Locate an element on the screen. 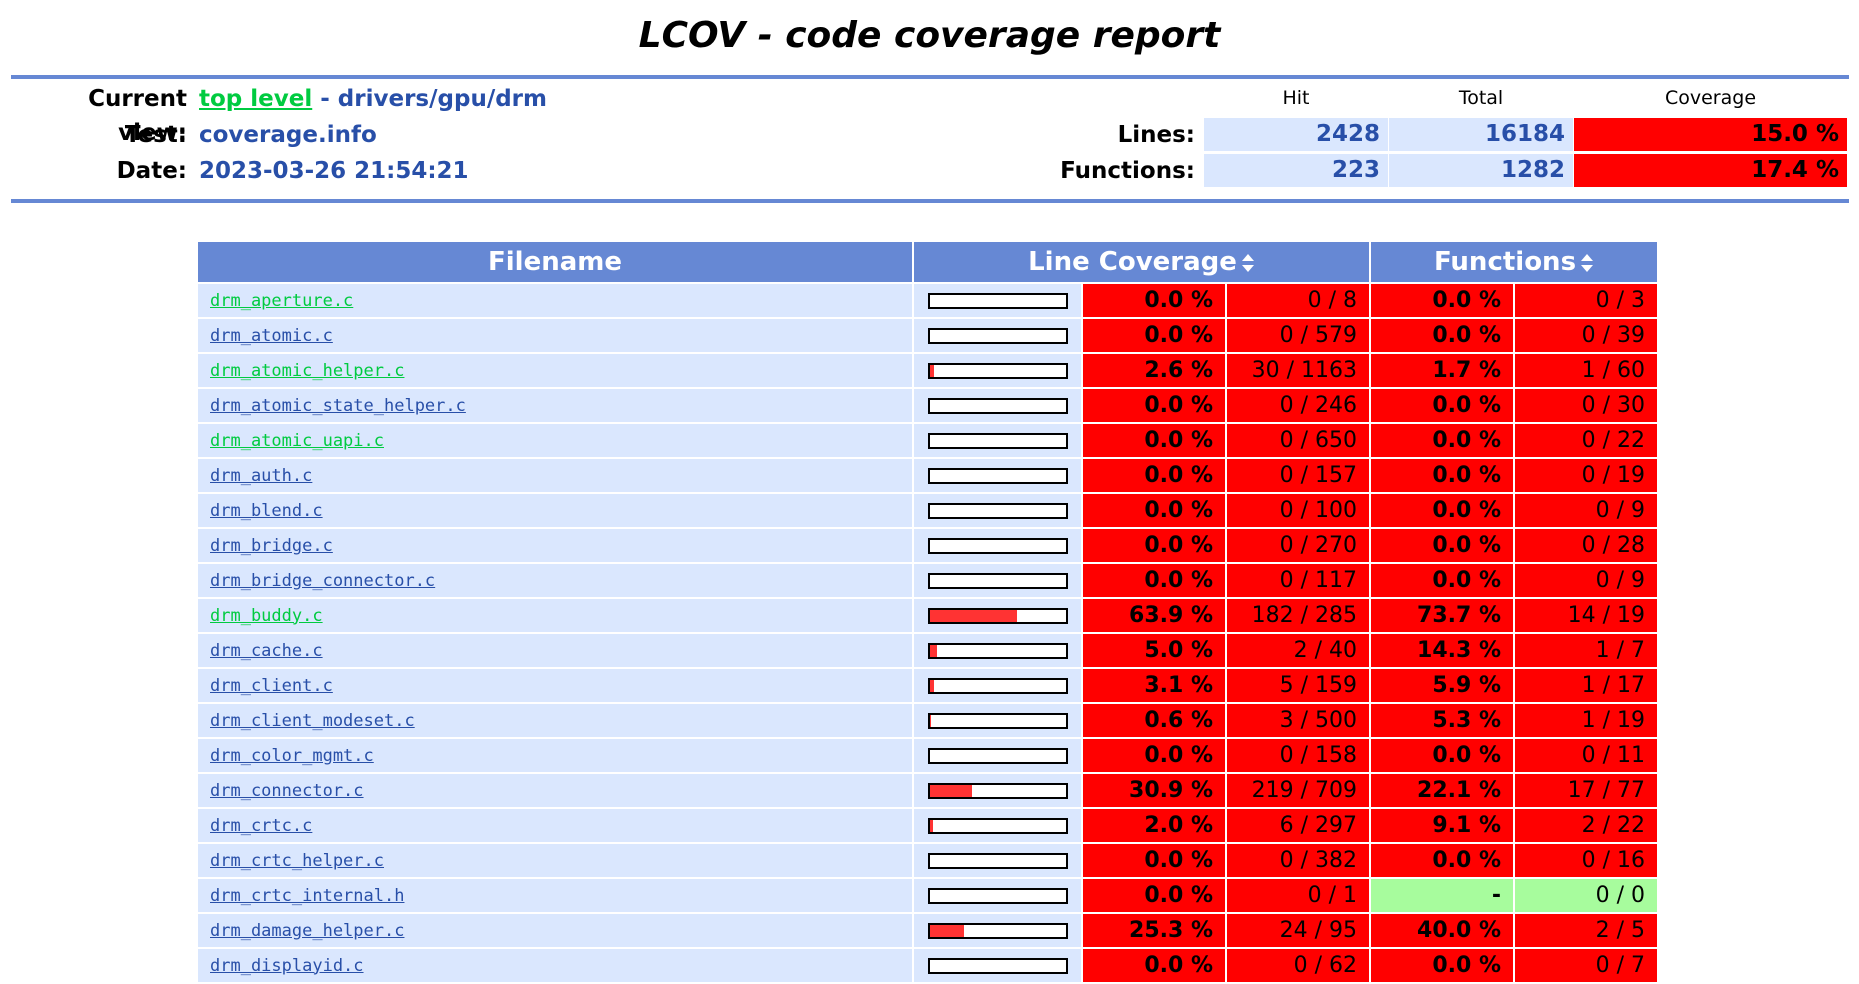 This screenshot has width=1859, height=984. line-coverage-percent: 0.6 % is located at coordinates (1154, 720).